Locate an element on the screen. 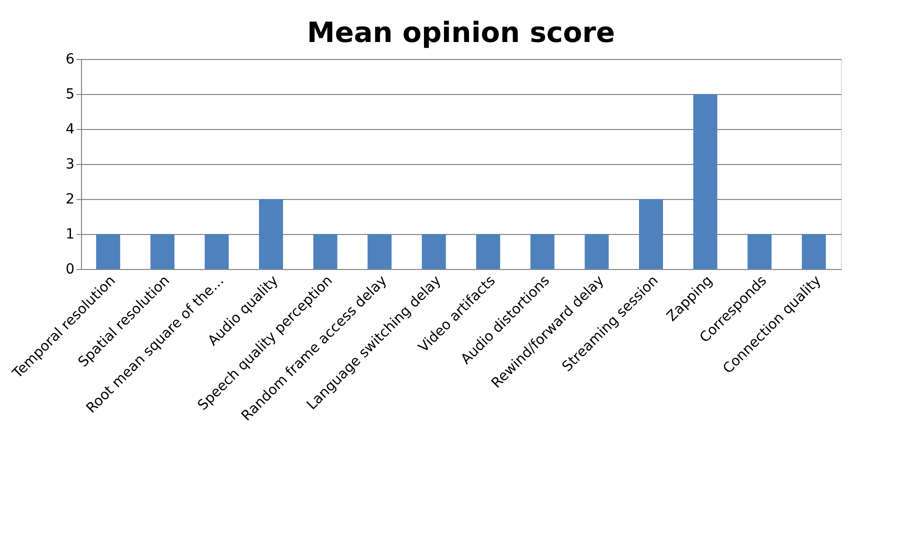 This screenshot has width=920, height=540. y-tick-label: 3 is located at coordinates (70, 164).